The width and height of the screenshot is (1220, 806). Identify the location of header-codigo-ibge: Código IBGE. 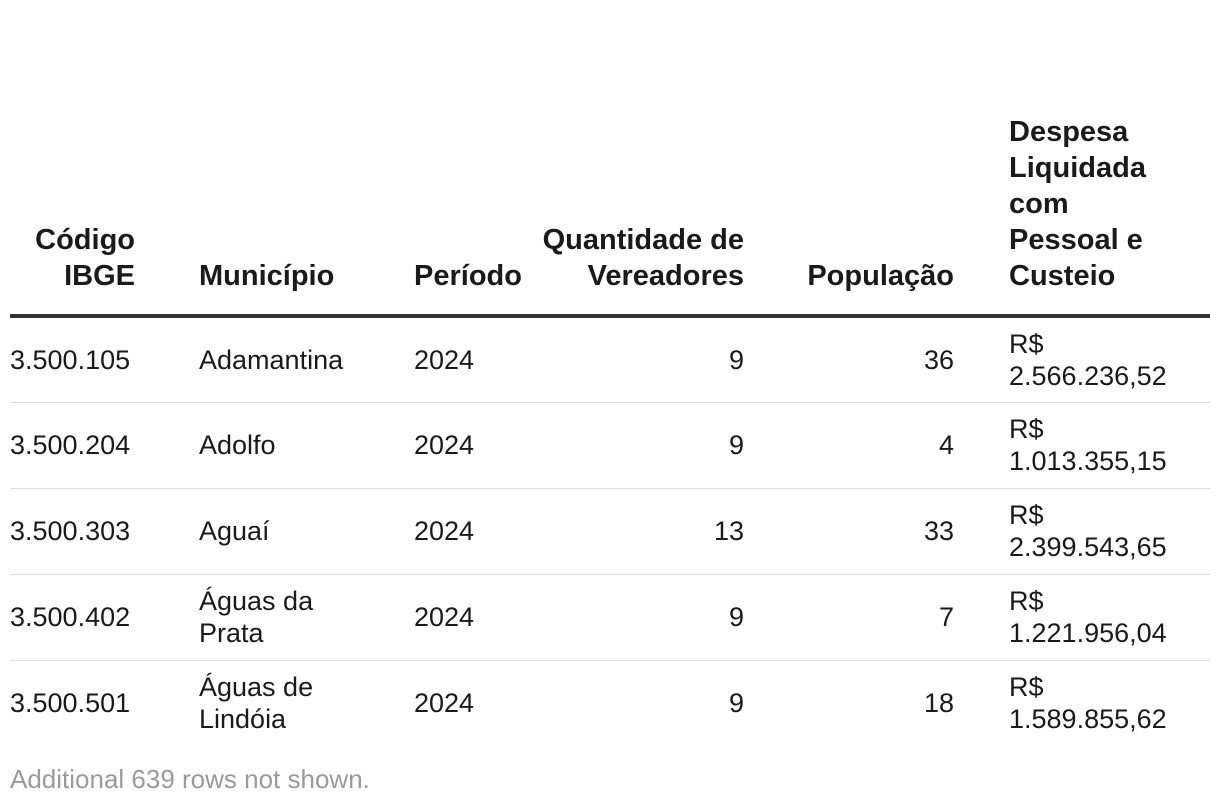
(104, 159).